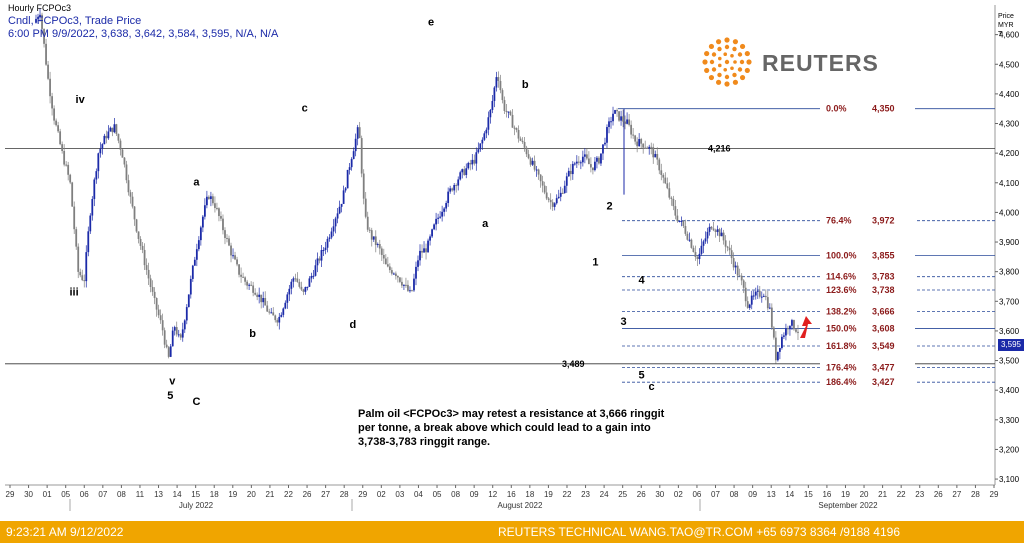 The width and height of the screenshot is (1024, 543). Describe the element at coordinates (727, 62) in the screenshot. I see `reuters-dot-logo-icon` at that location.